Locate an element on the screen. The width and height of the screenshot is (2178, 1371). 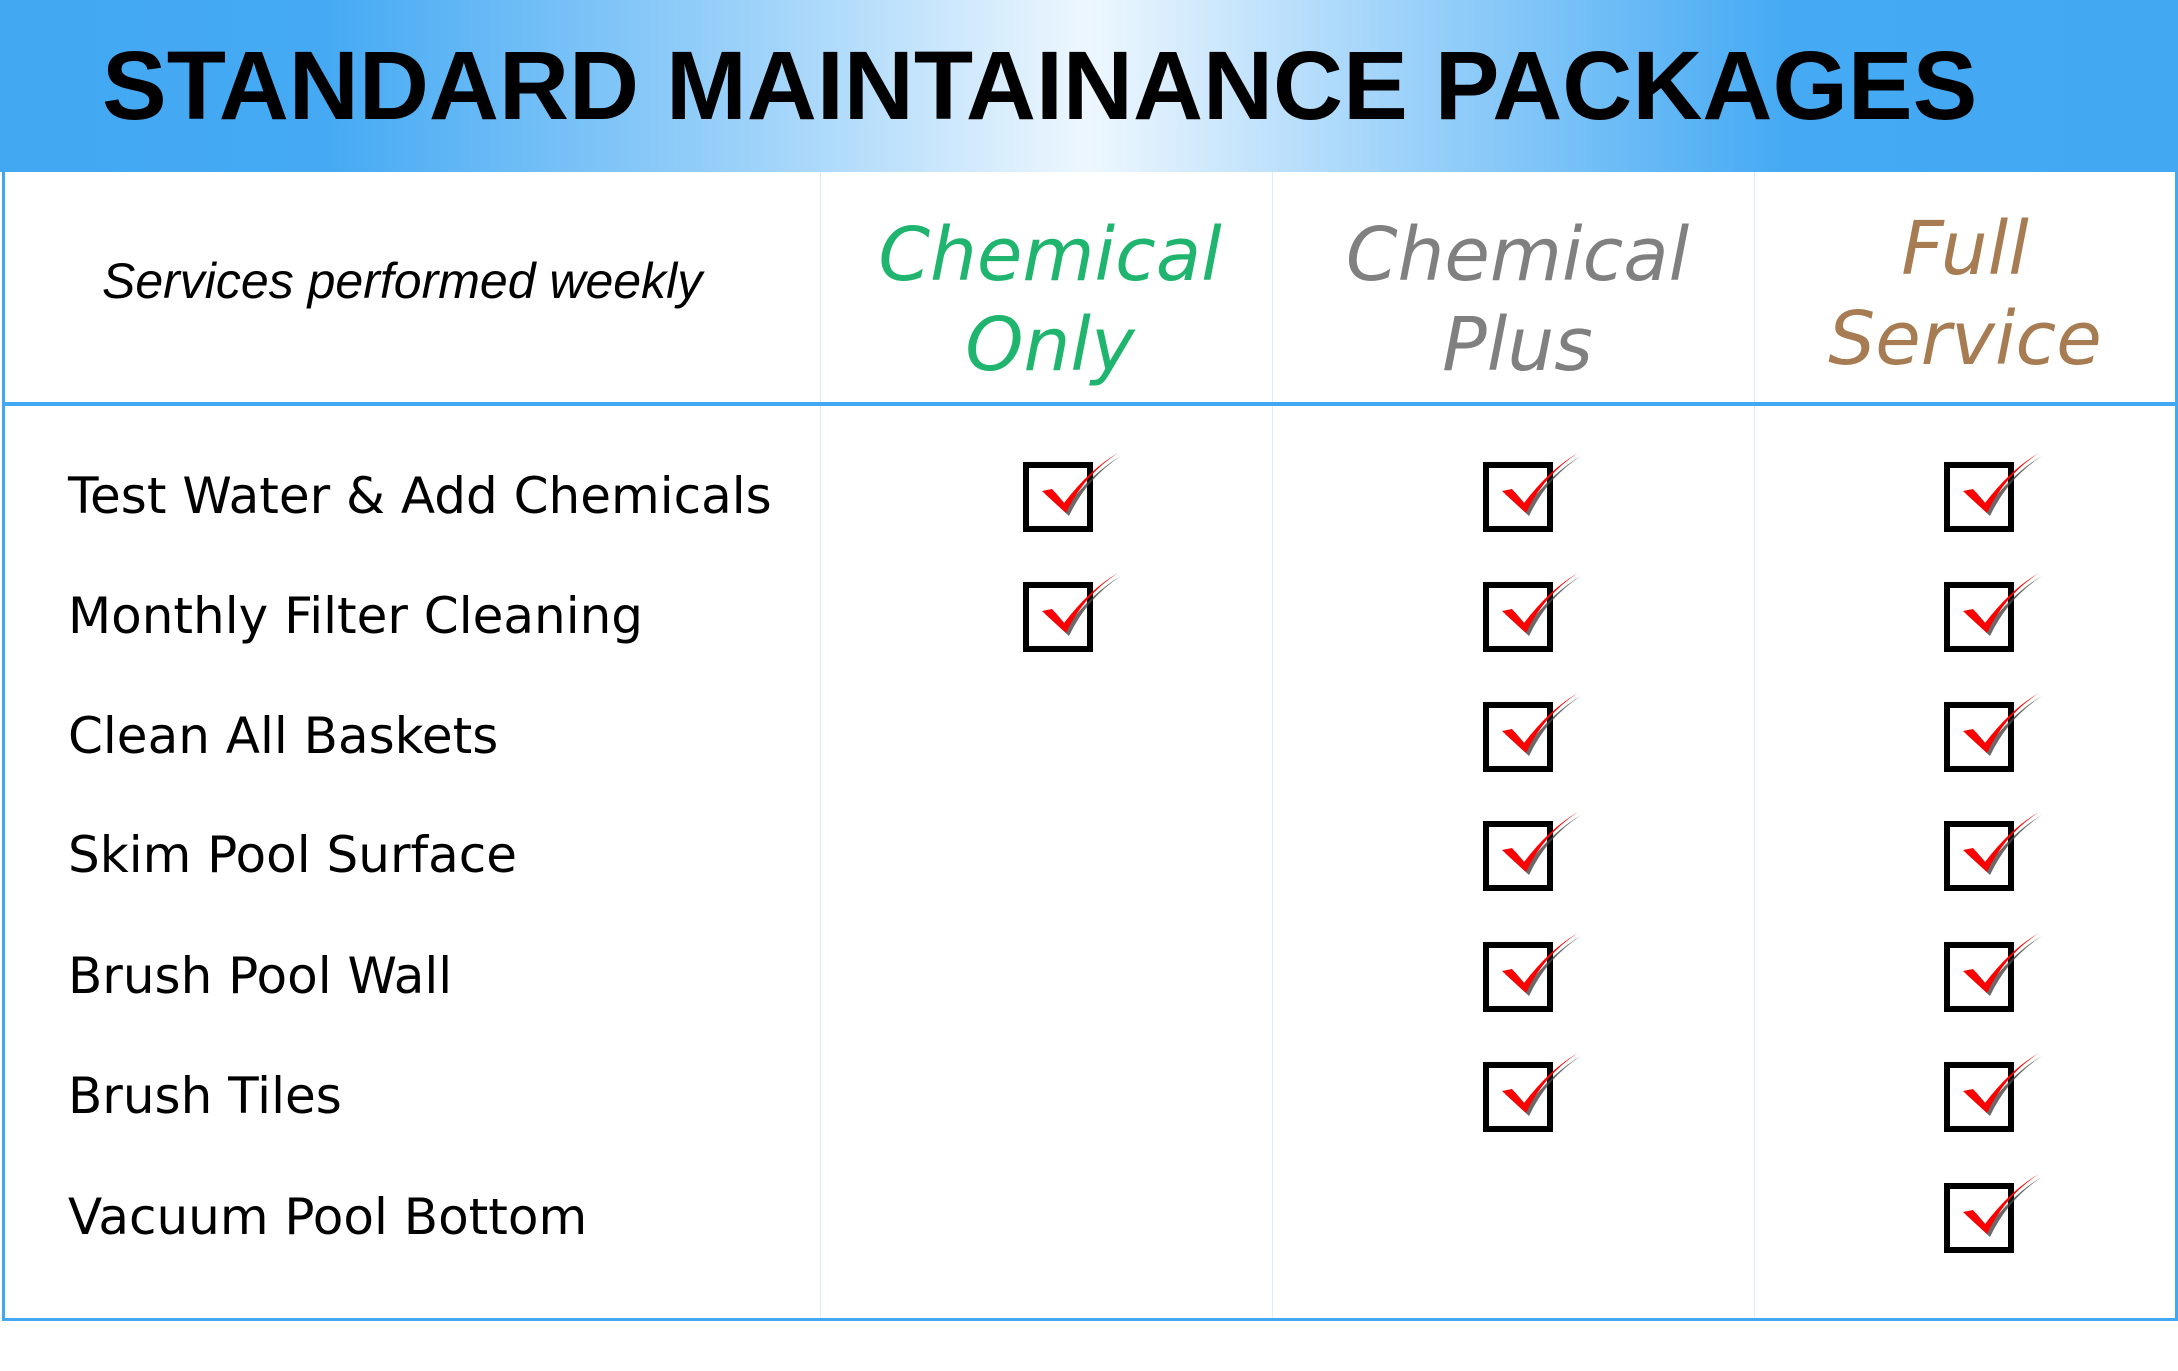
package-name-line: Only is located at coordinates (1050, 345).